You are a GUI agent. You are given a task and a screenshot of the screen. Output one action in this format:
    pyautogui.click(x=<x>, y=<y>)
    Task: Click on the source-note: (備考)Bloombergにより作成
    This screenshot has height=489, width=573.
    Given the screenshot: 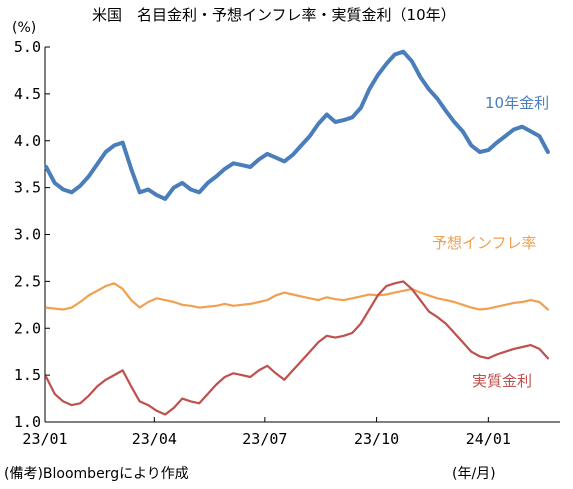 What is the action you would take?
    pyautogui.click(x=96, y=474)
    